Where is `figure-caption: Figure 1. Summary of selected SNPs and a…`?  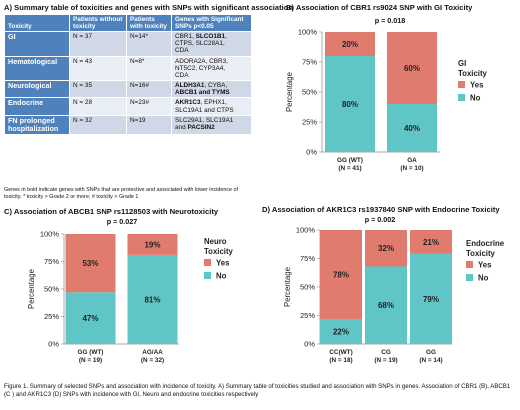 figure-caption: Figure 1. Summary of selected SNPs and a… is located at coordinates (257, 390).